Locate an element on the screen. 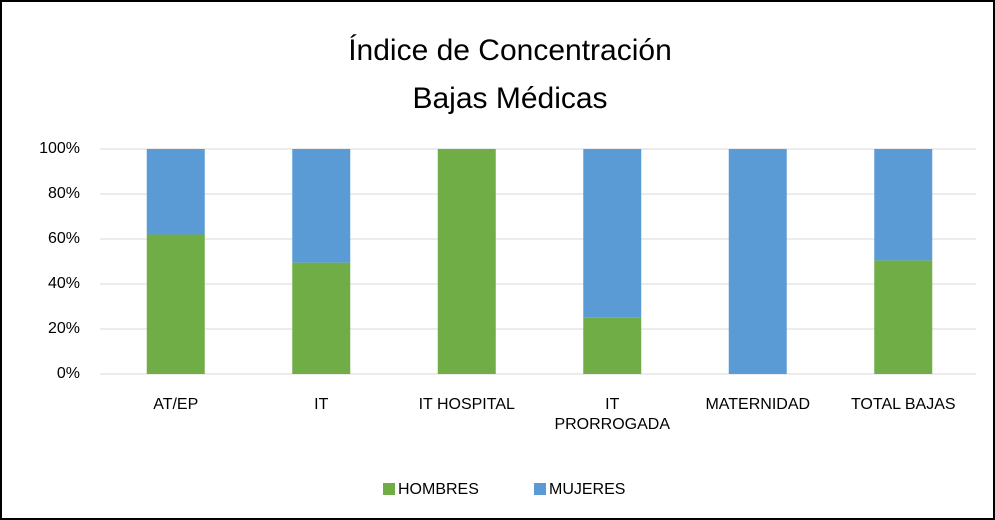 The height and width of the screenshot is (520, 995). x-tick-label: IT PRORROGADA is located at coordinates (612, 414).